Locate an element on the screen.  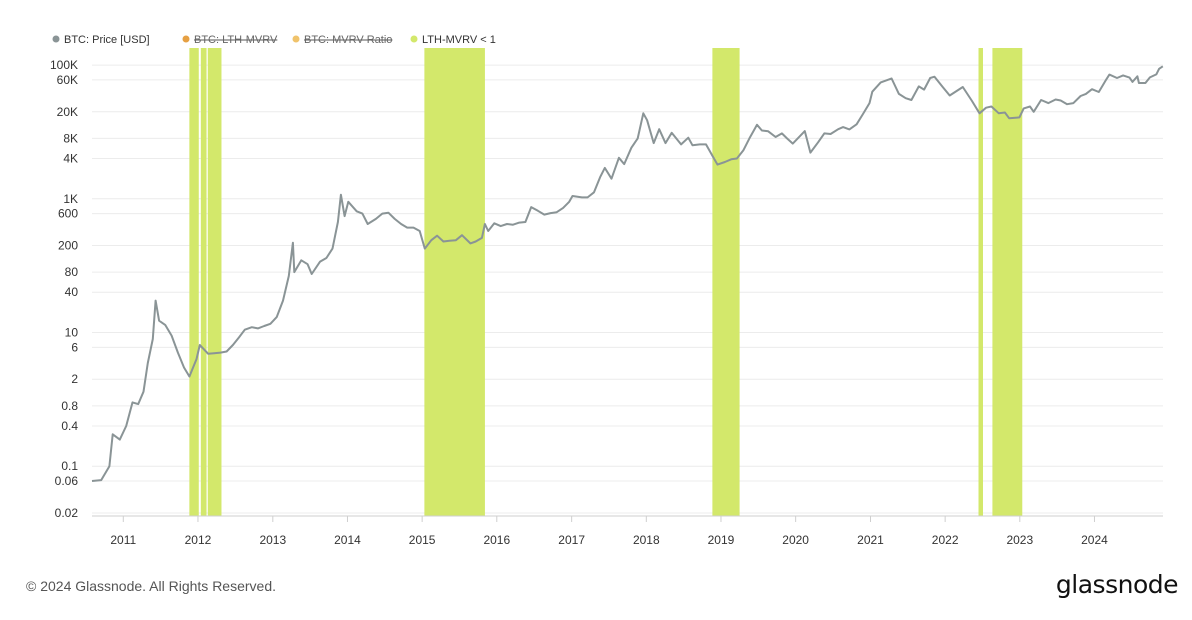
x-tick-label: 2019 is located at coordinates (721, 540).